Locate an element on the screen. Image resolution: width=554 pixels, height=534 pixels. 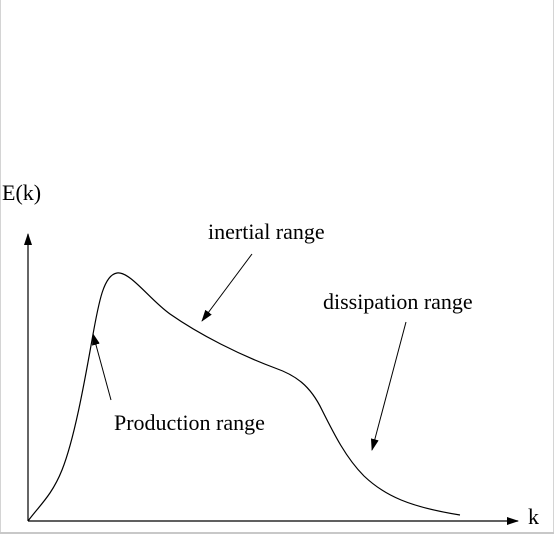
x-axis-label: k is located at coordinates (533, 516).